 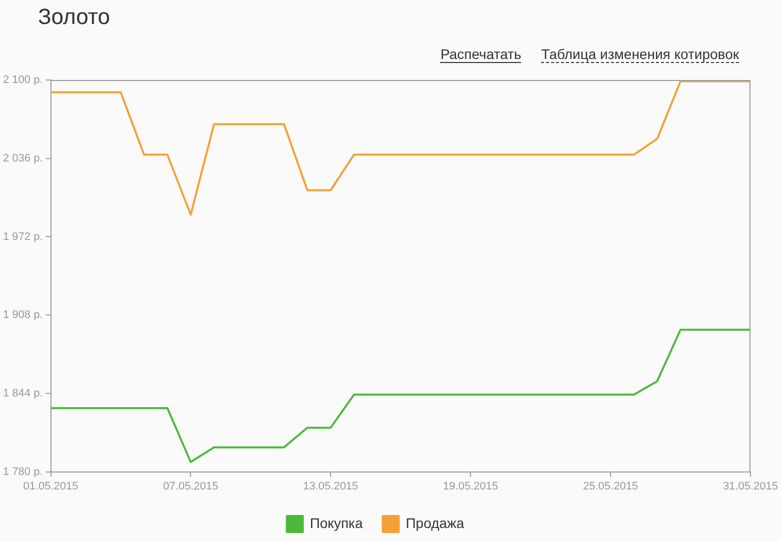 I want to click on x-tick-label: 19.05.2015, so click(x=470, y=486).